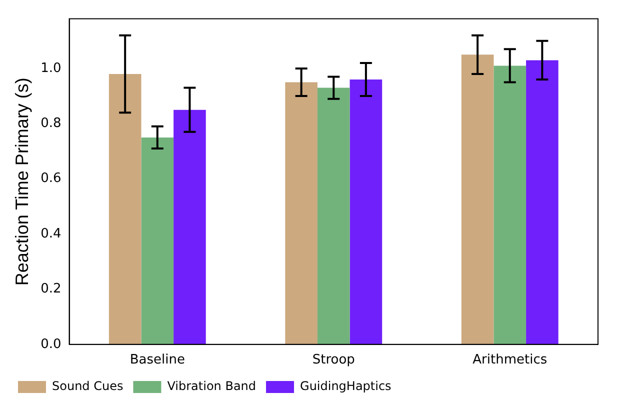 The width and height of the screenshot is (624, 413). Describe the element at coordinates (22, 182) in the screenshot. I see `y-axis-title: Reaction Time Primary (s)` at that location.